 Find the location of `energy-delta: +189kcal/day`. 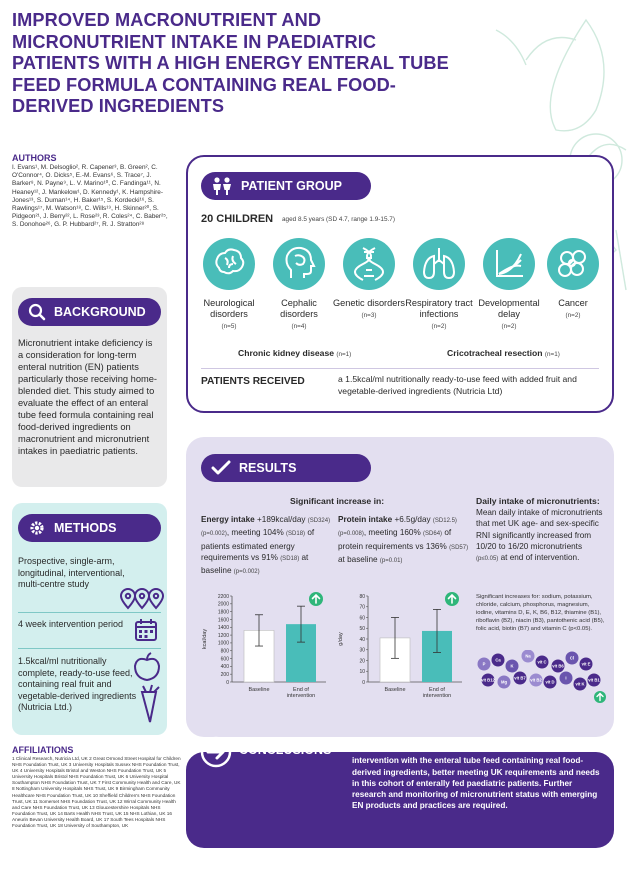

energy-delta: +189kcal/day is located at coordinates (281, 519).